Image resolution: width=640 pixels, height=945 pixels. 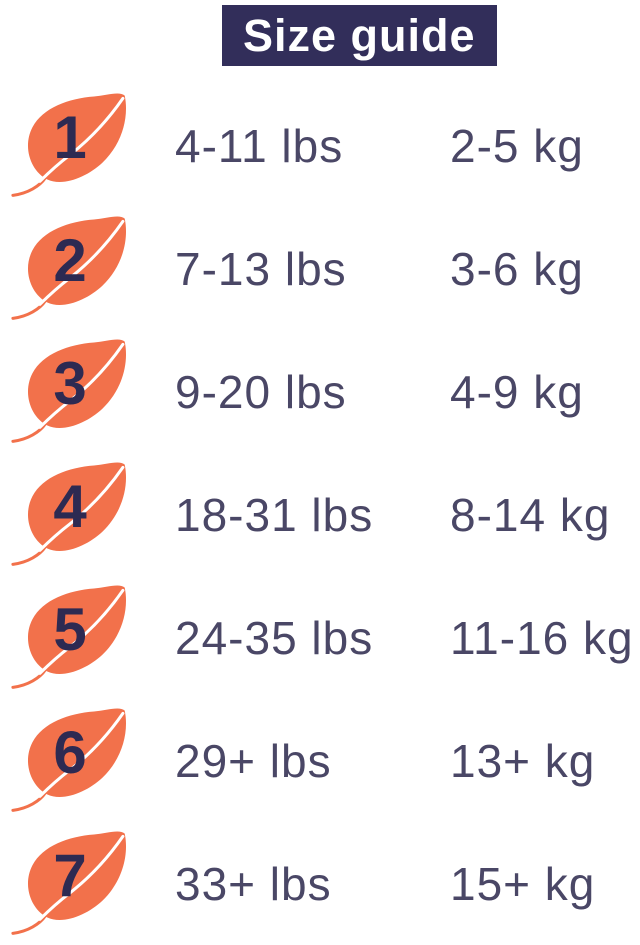 I want to click on size-cell: 6, so click(x=87, y=760).